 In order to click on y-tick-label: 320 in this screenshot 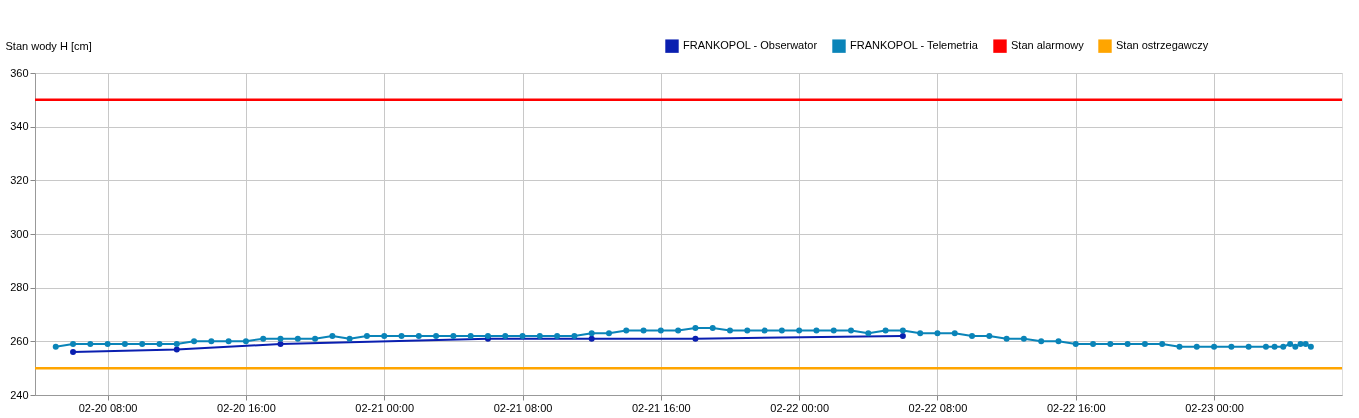, I will do `click(19, 179)`.